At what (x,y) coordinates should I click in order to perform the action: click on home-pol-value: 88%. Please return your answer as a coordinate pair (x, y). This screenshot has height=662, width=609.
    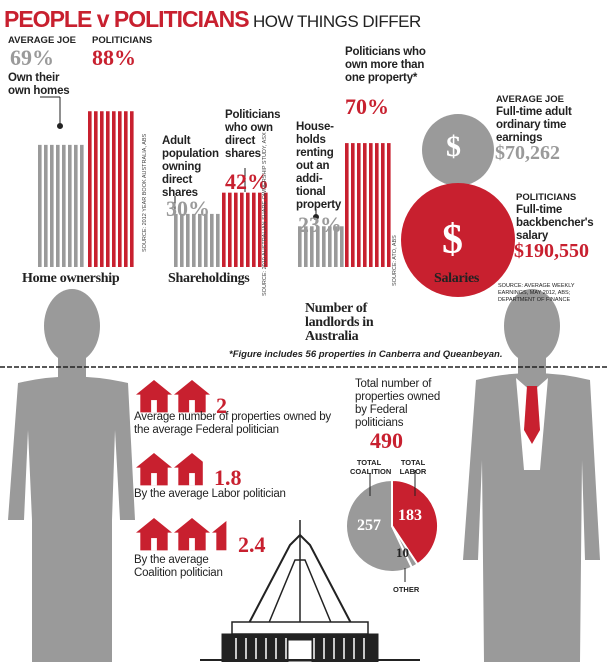
    Looking at the image, I should click on (114, 57).